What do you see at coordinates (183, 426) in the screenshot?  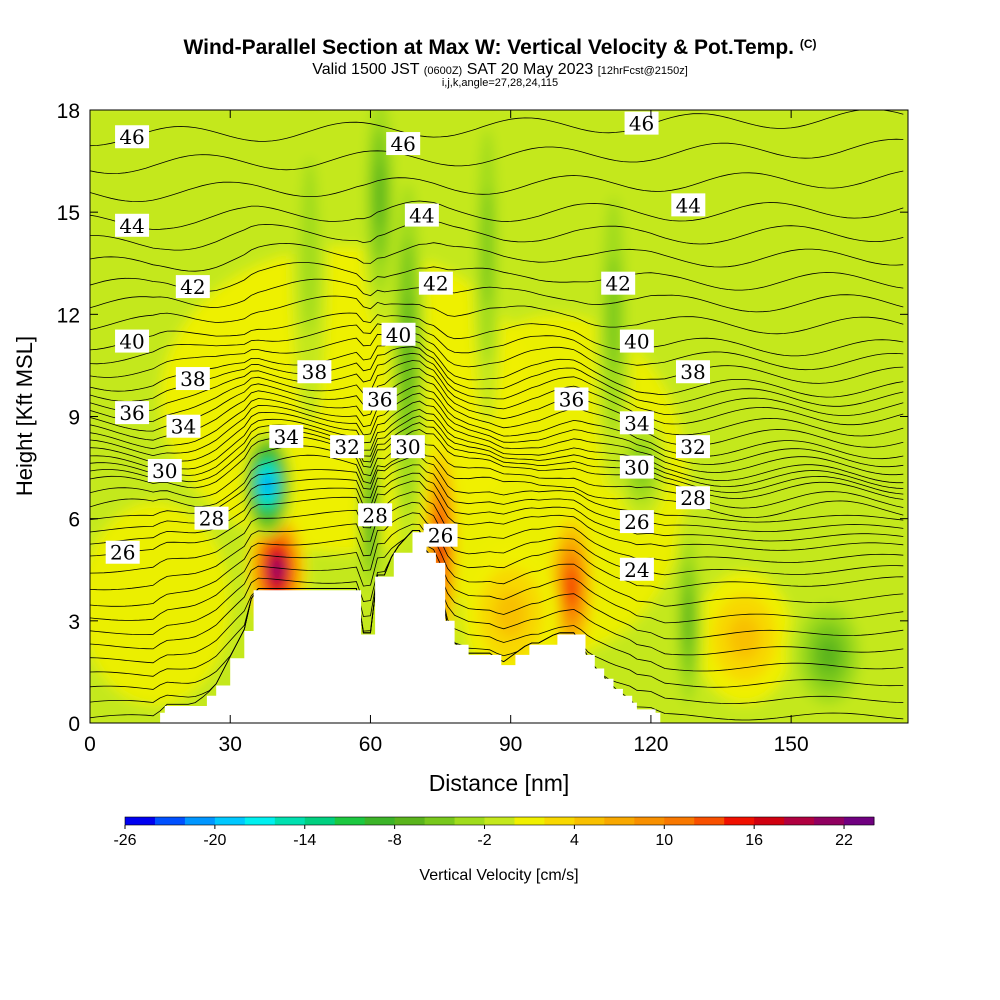 I see `contour-label: 34` at bounding box center [183, 426].